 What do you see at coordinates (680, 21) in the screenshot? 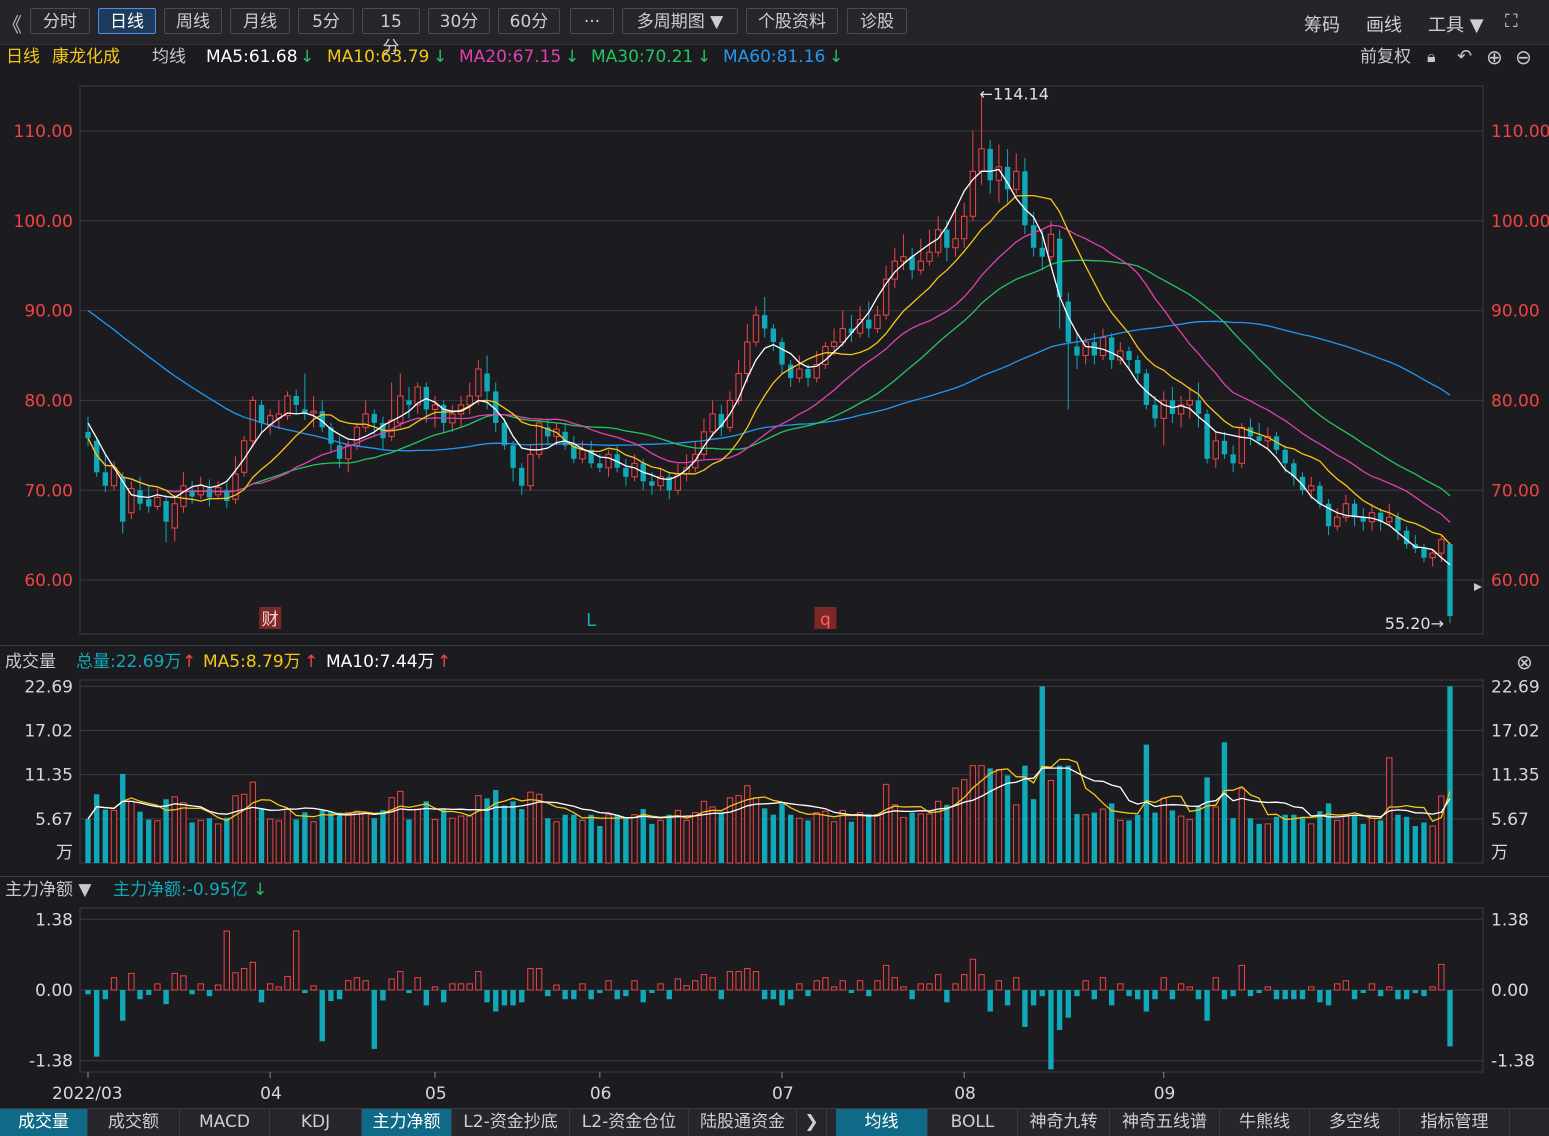
I see `multi-period-button: 多周期图 ▼` at bounding box center [680, 21].